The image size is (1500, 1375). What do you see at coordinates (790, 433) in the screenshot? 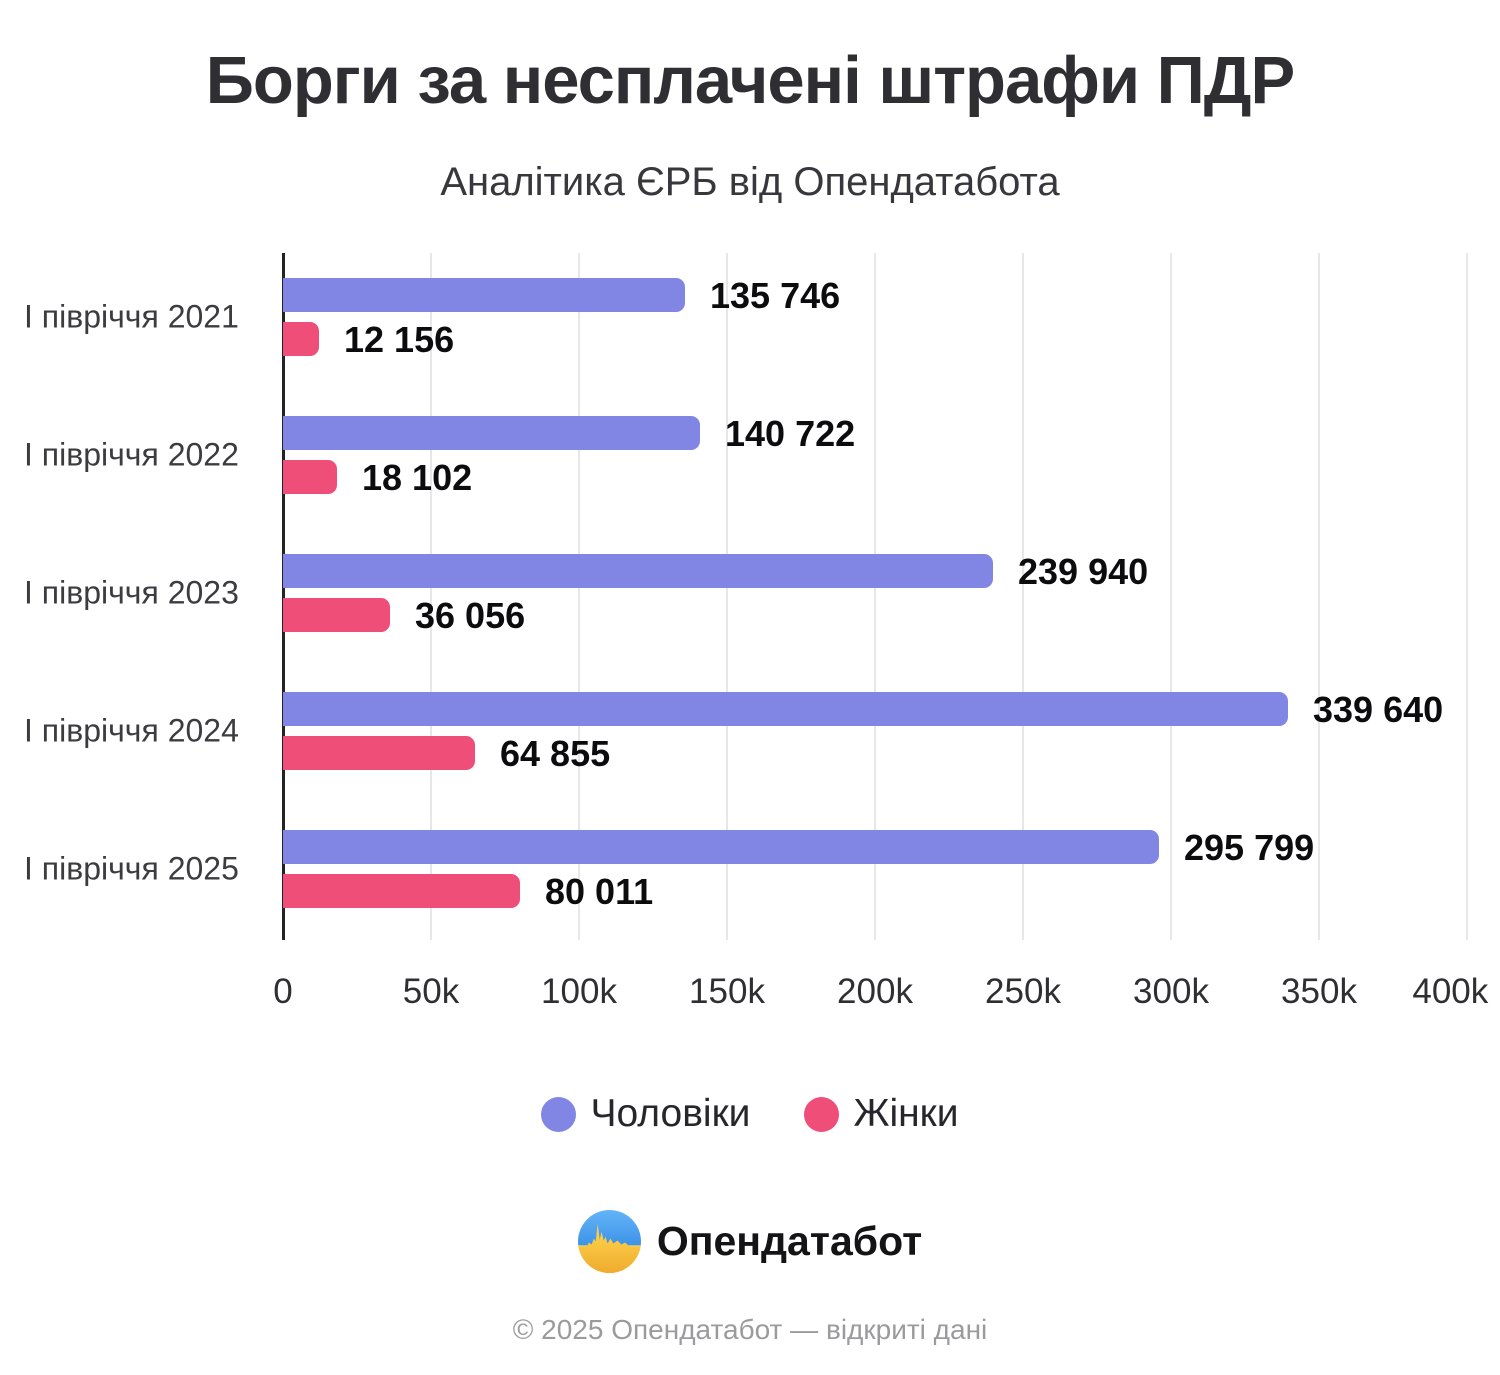
I see `value-label: 140 722` at bounding box center [790, 433].